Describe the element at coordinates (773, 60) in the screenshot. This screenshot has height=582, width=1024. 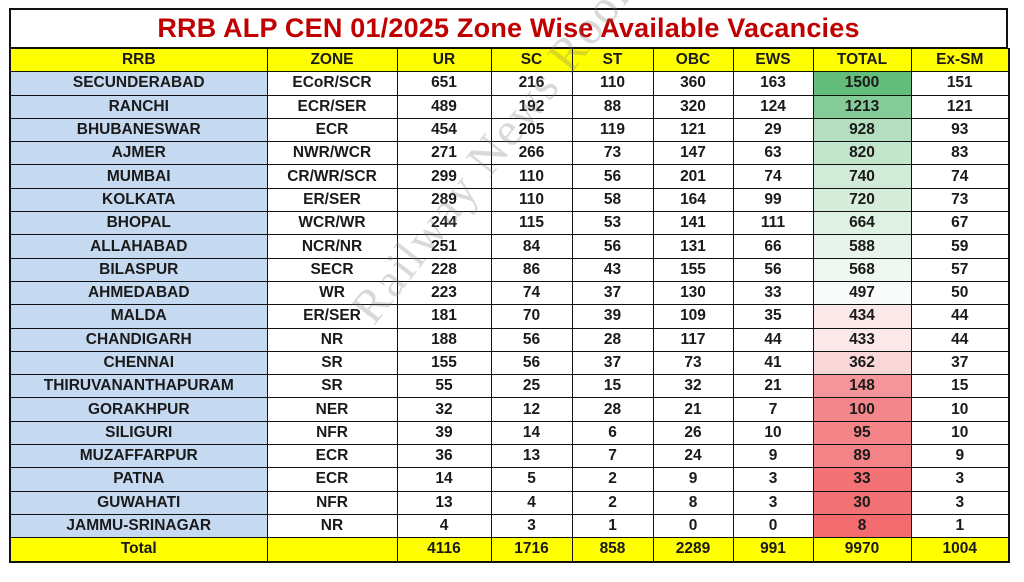
I see `col-header-ews: EWS` at that location.